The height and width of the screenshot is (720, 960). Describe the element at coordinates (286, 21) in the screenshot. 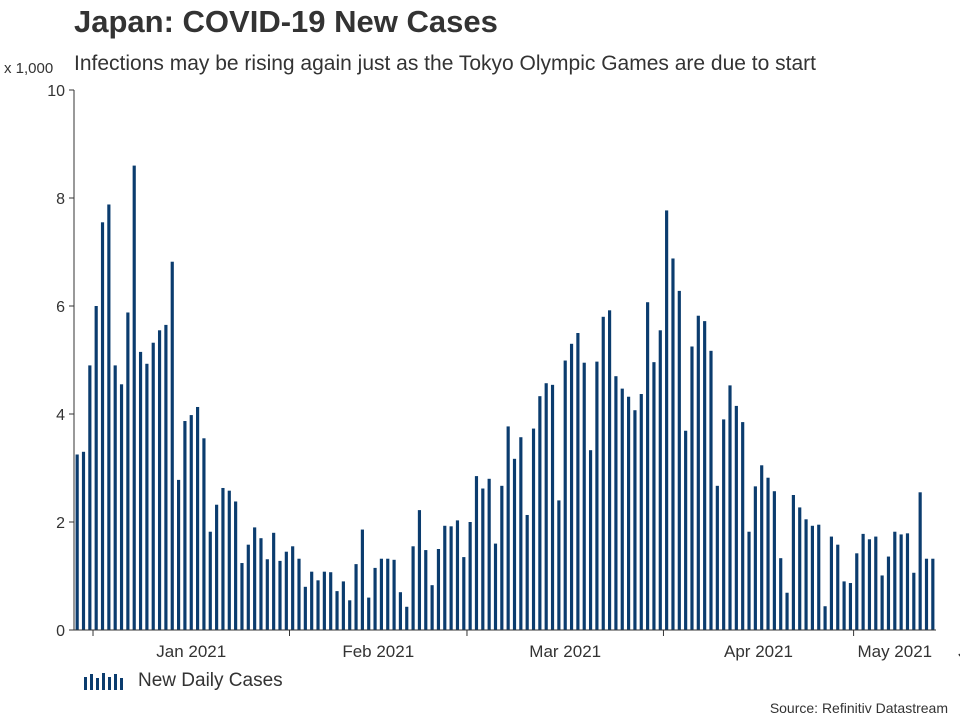

I see `chart-title: Japan: COVID-19 New Cases` at that location.